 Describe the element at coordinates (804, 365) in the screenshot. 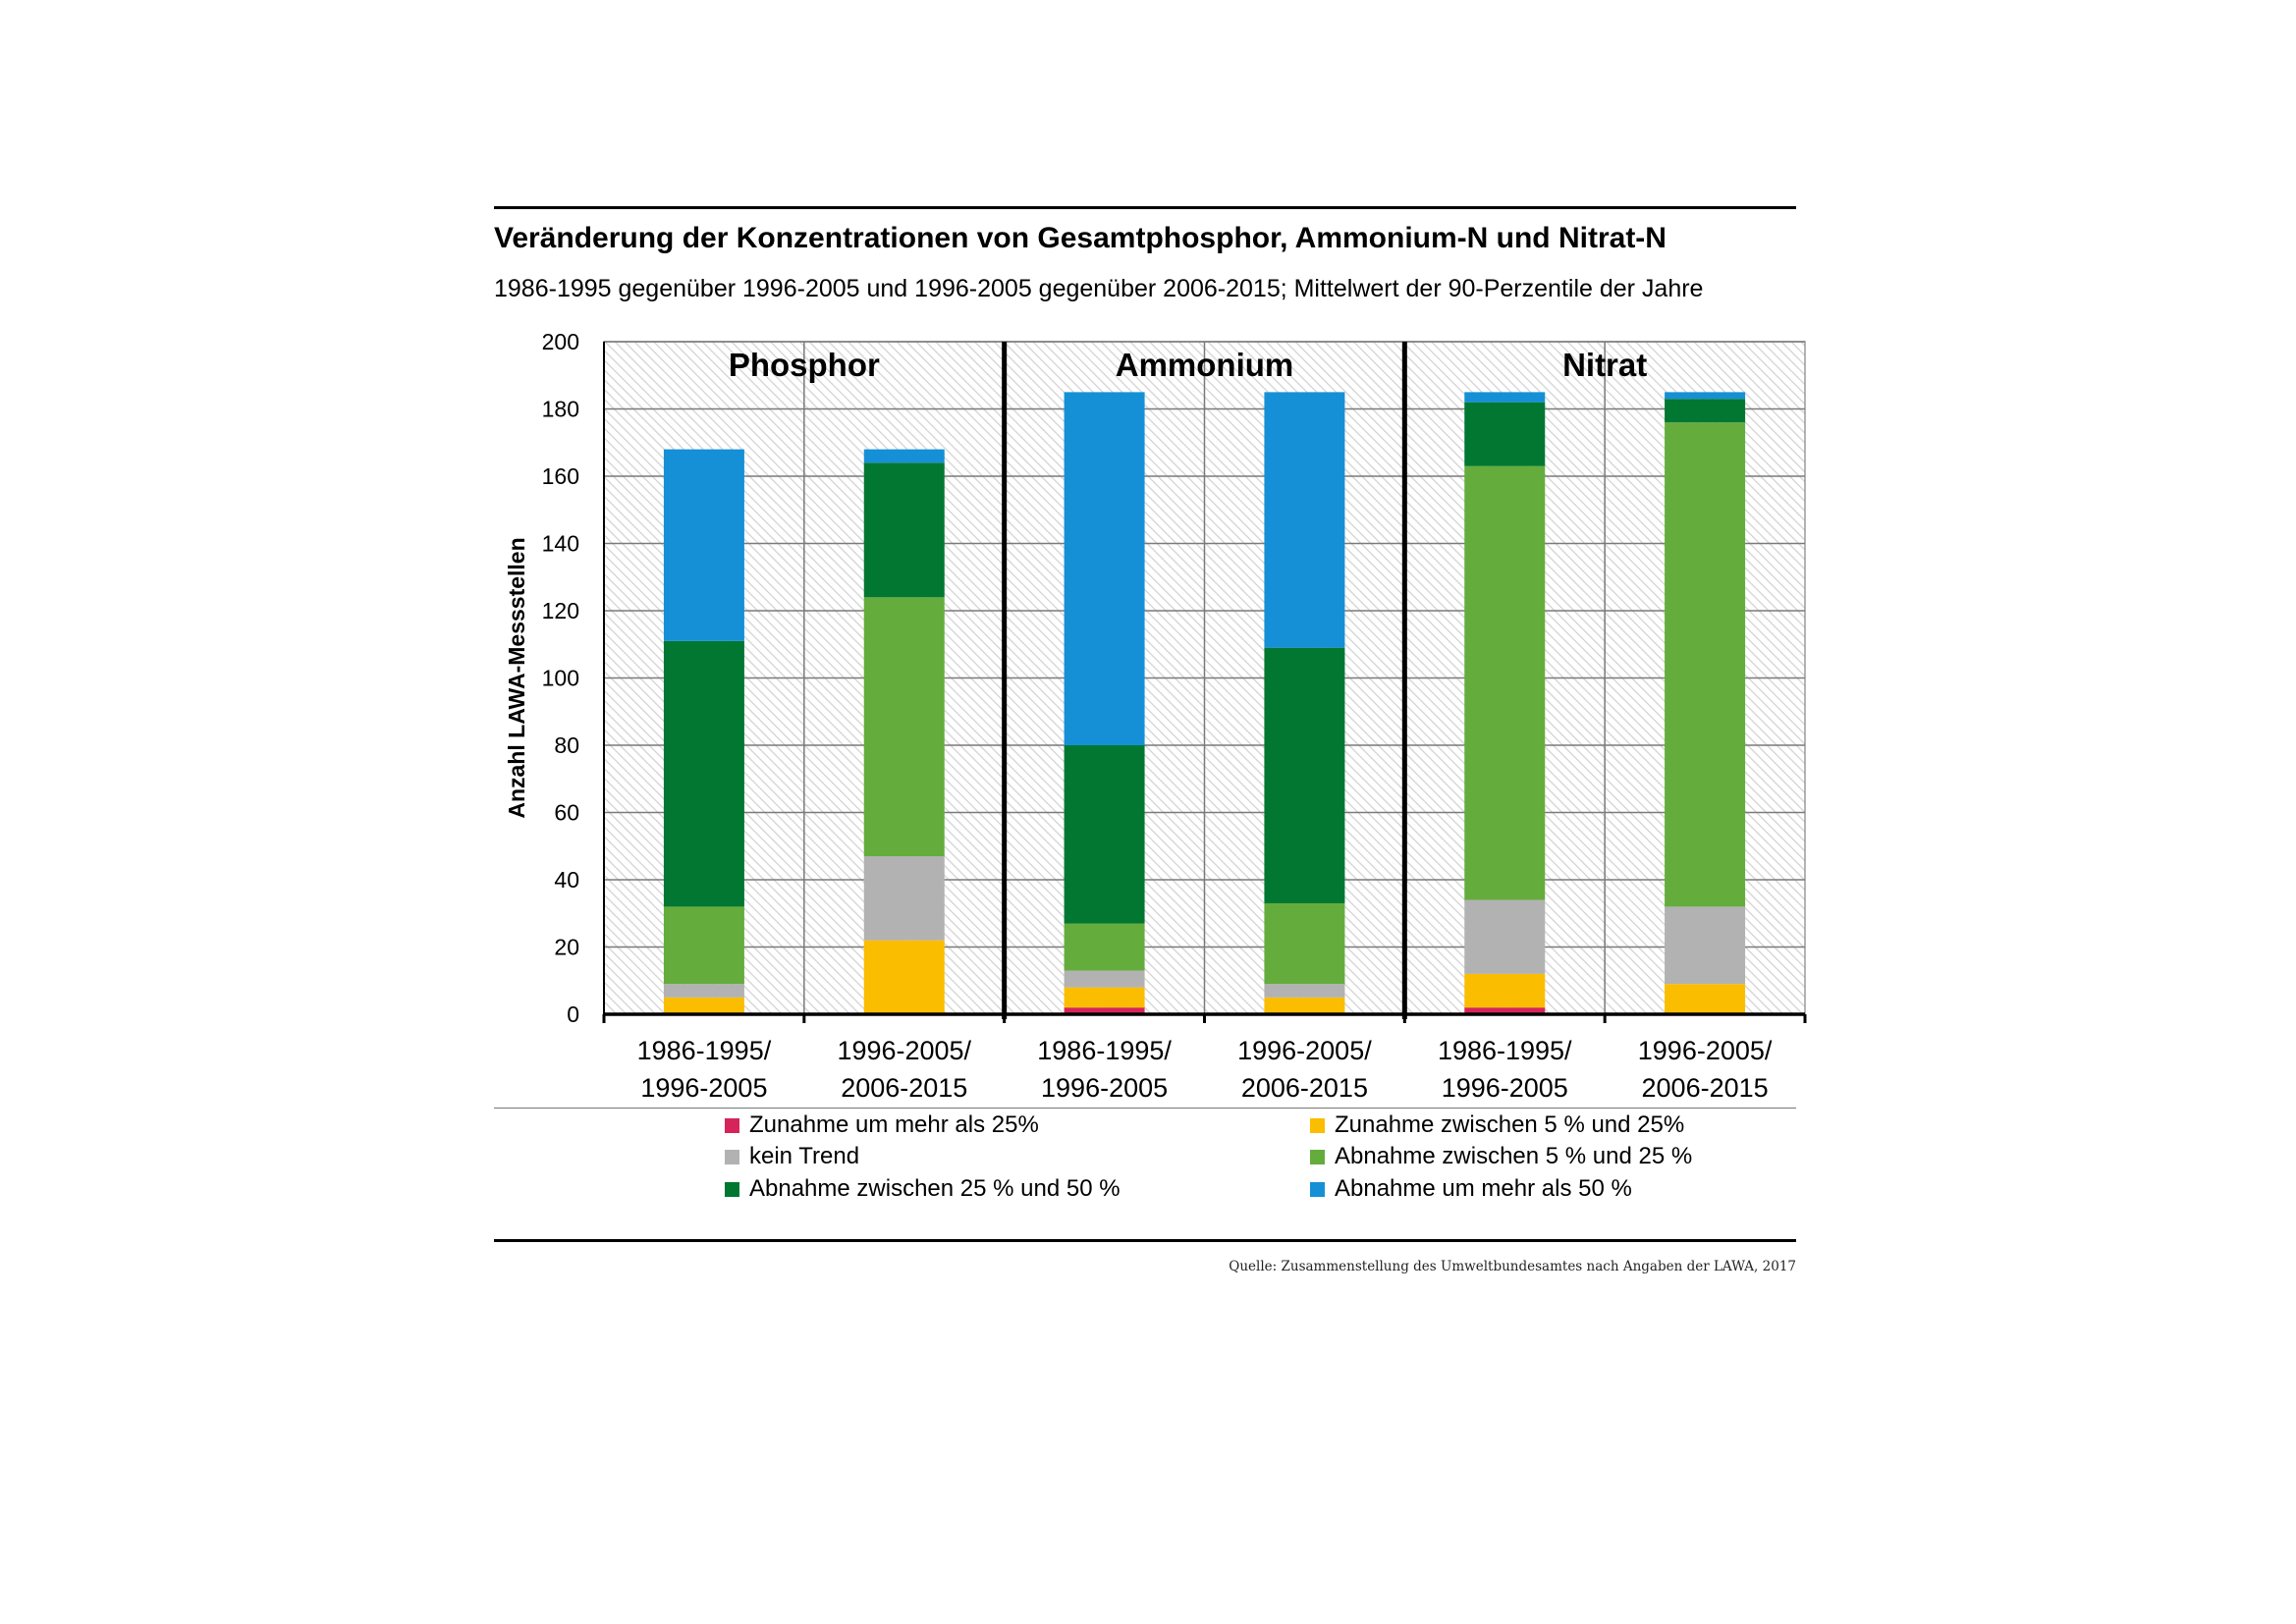

I see `group-label: Phosphor` at that location.